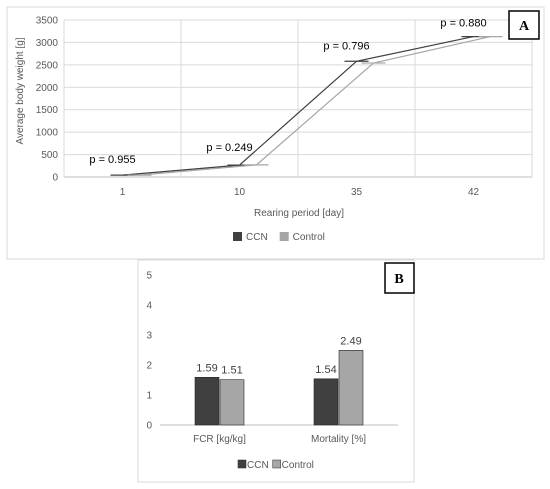 The height and width of the screenshot is (489, 550). What do you see at coordinates (20, 90) in the screenshot?
I see `panel-a-y-axis-label: Average body weight [g]` at bounding box center [20, 90].